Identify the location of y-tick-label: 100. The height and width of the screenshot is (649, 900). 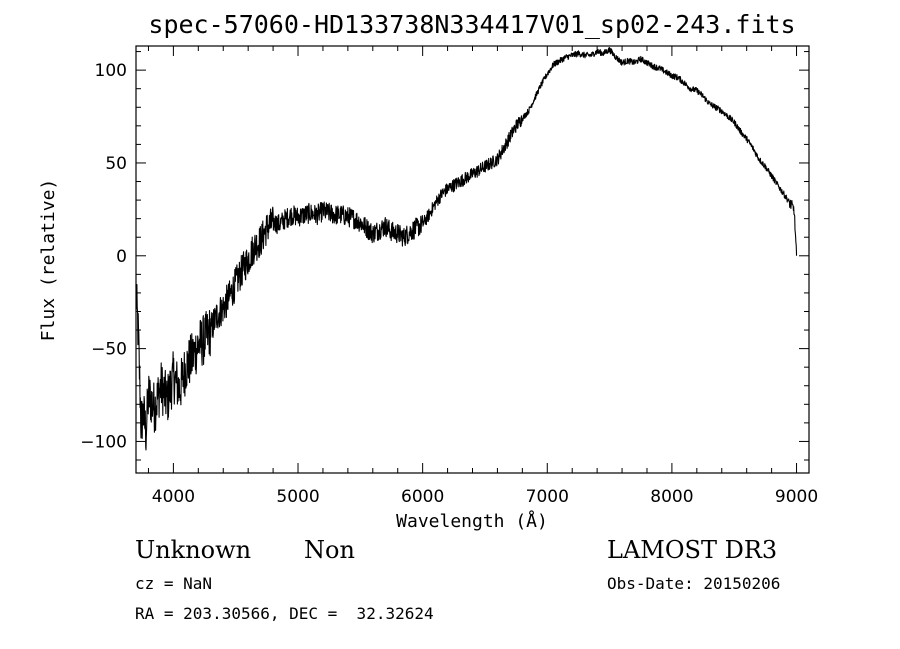
(111, 71).